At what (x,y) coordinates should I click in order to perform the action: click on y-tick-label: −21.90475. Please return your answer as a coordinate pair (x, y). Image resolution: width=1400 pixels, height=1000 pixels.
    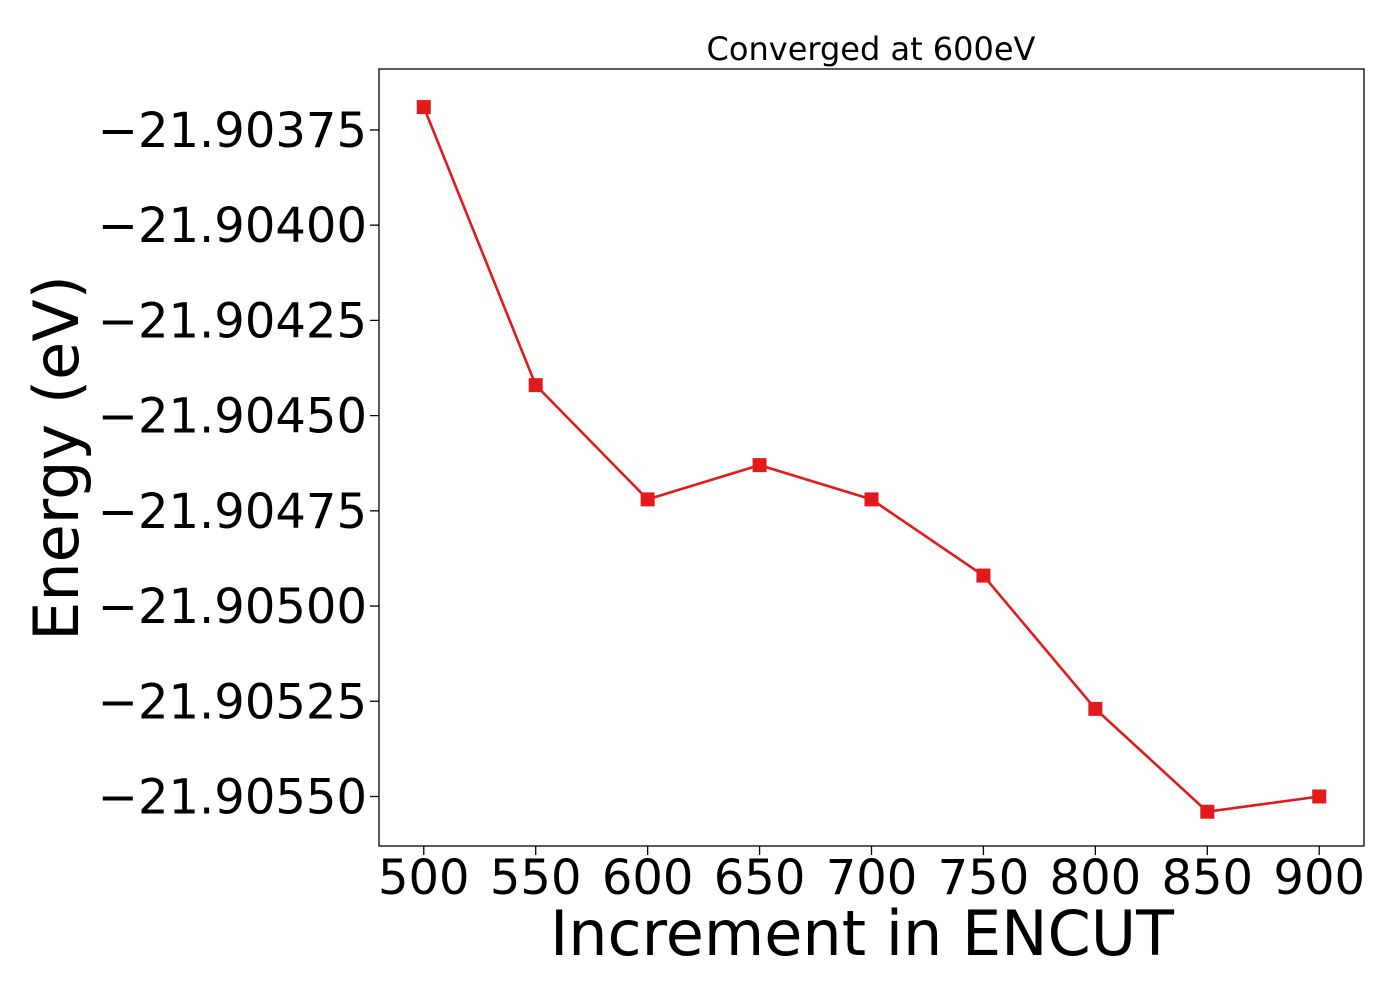
    Looking at the image, I should click on (232, 512).